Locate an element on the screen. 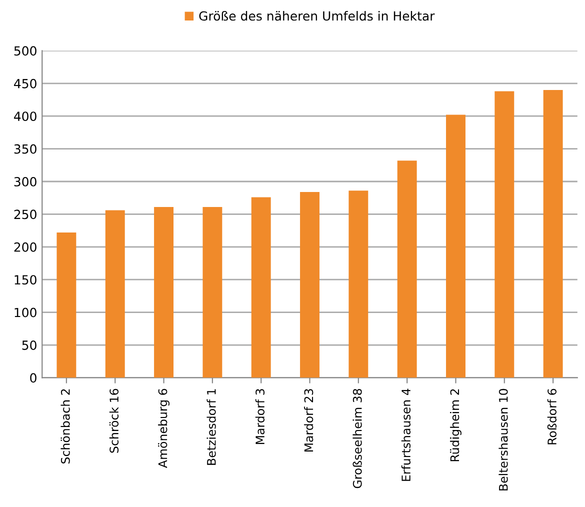 This screenshot has height=507, width=585. y-tick-label: 100 is located at coordinates (25, 313).